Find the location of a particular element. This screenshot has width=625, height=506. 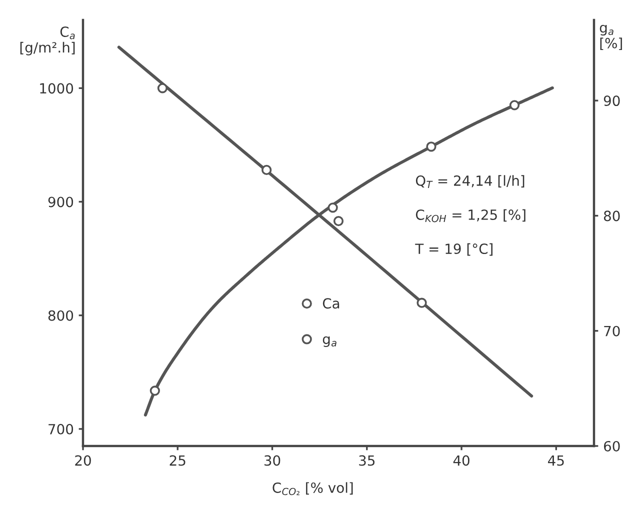

annotation: Q$_{T}$ = 24,14 [l/h] is located at coordinates (470, 181).